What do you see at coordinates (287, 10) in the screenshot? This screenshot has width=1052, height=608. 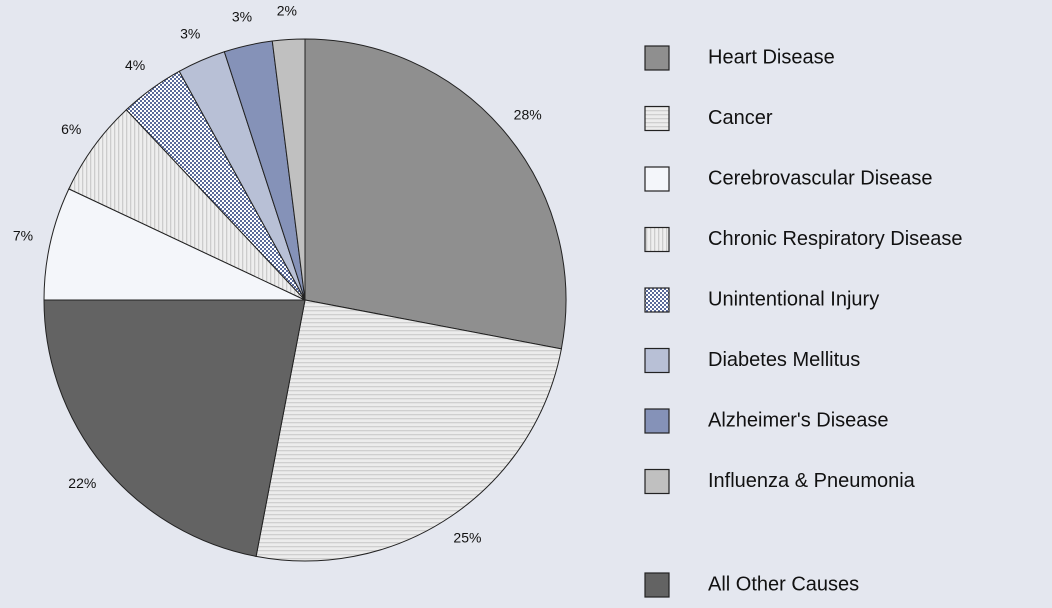 I see `slice-label: 2%` at bounding box center [287, 10].